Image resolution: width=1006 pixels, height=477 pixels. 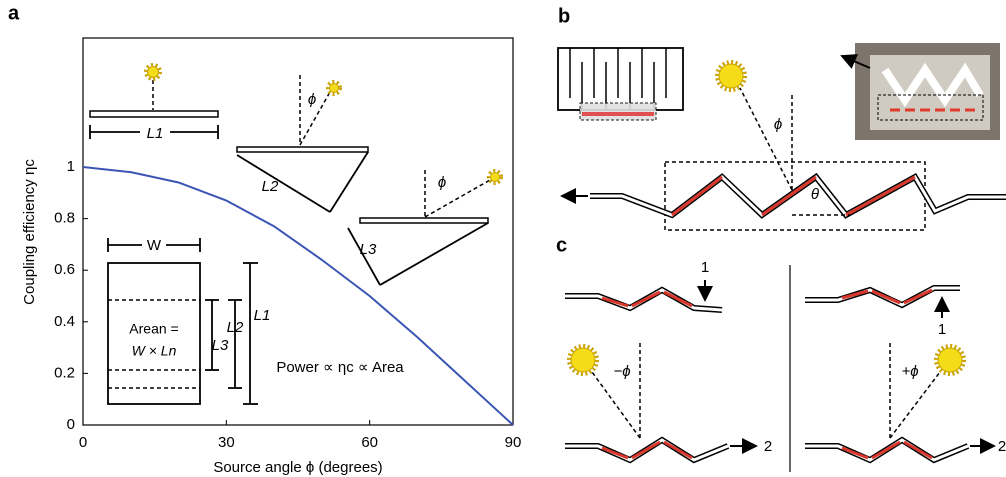 I want to click on panel-label: b, so click(x=564, y=16).